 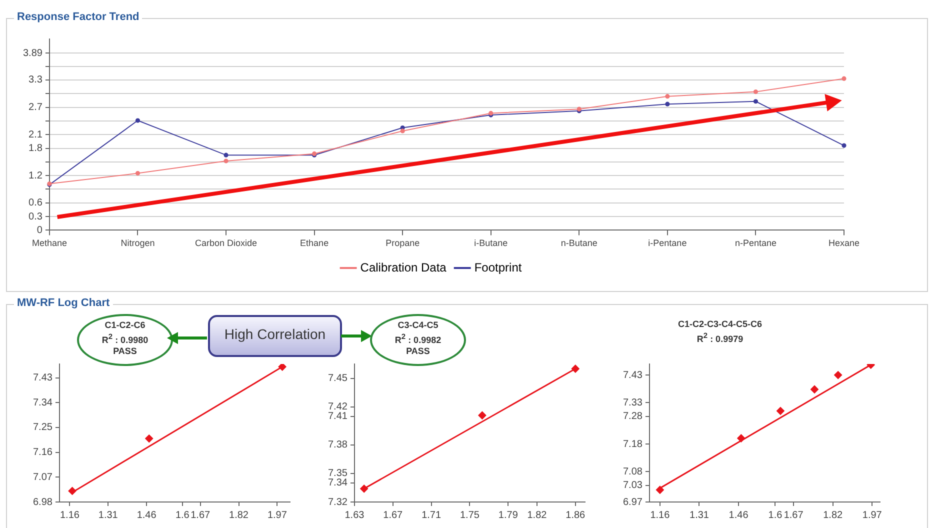 What do you see at coordinates (432, 515) in the screenshot?
I see `x-tick-label: 1.71` at bounding box center [432, 515].